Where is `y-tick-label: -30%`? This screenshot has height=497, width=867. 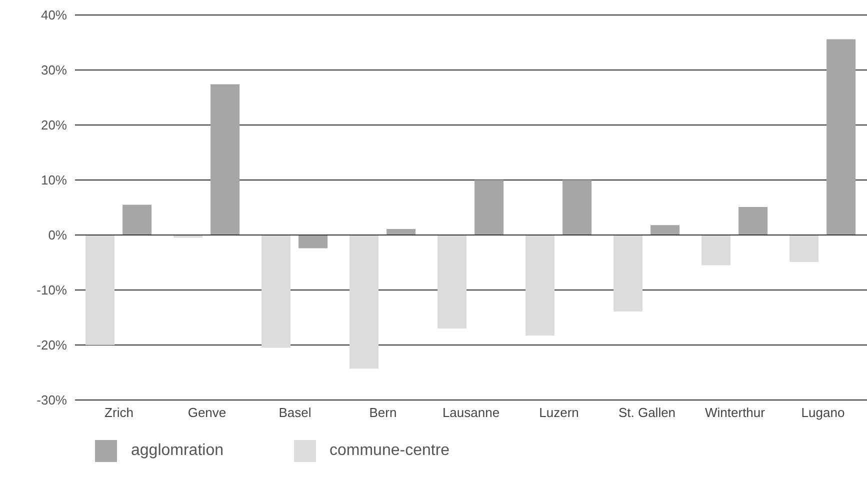
y-tick-label: -30% is located at coordinates (52, 400).